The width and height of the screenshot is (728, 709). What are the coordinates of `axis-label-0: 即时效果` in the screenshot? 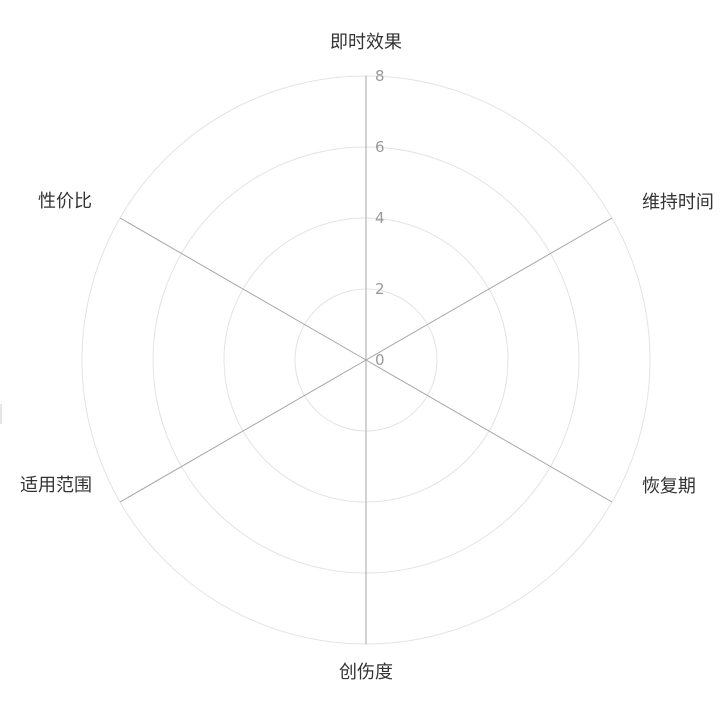 It's located at (366, 42).